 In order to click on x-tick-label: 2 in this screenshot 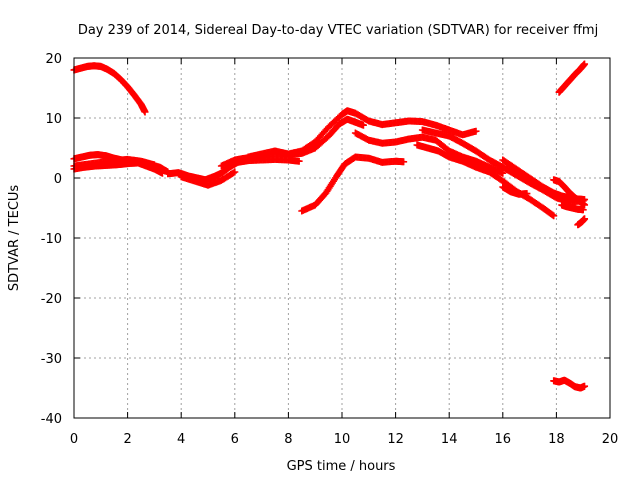, I will do `click(127, 439)`.